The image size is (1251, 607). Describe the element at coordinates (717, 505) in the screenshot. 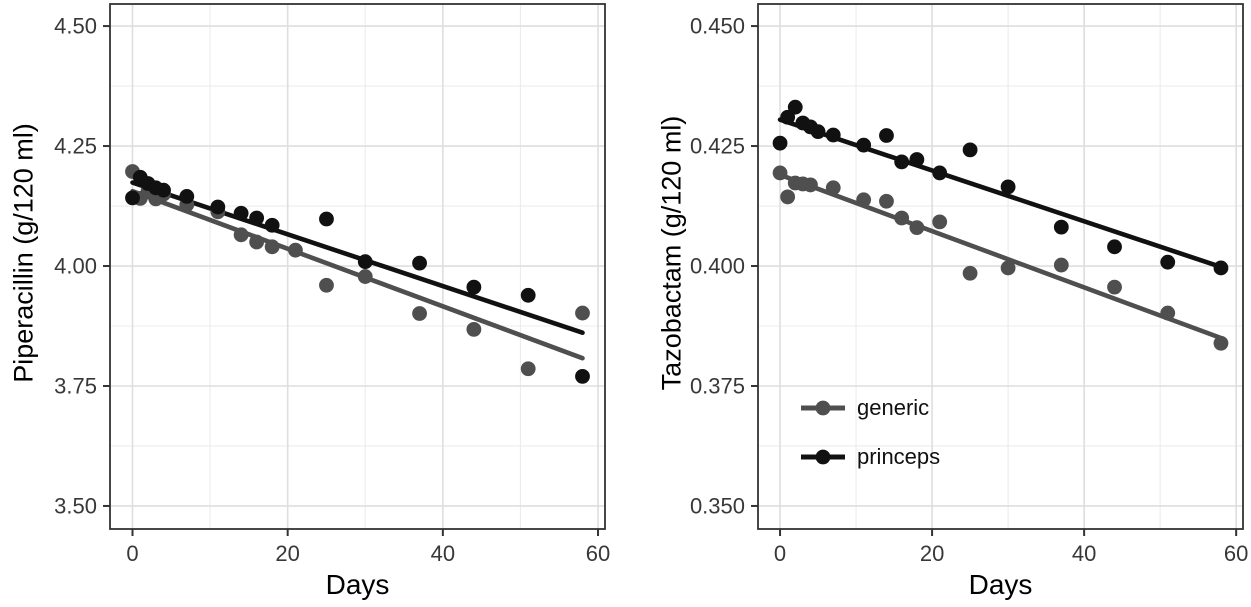

I see `y-axis-tick-label: 0.350` at that location.